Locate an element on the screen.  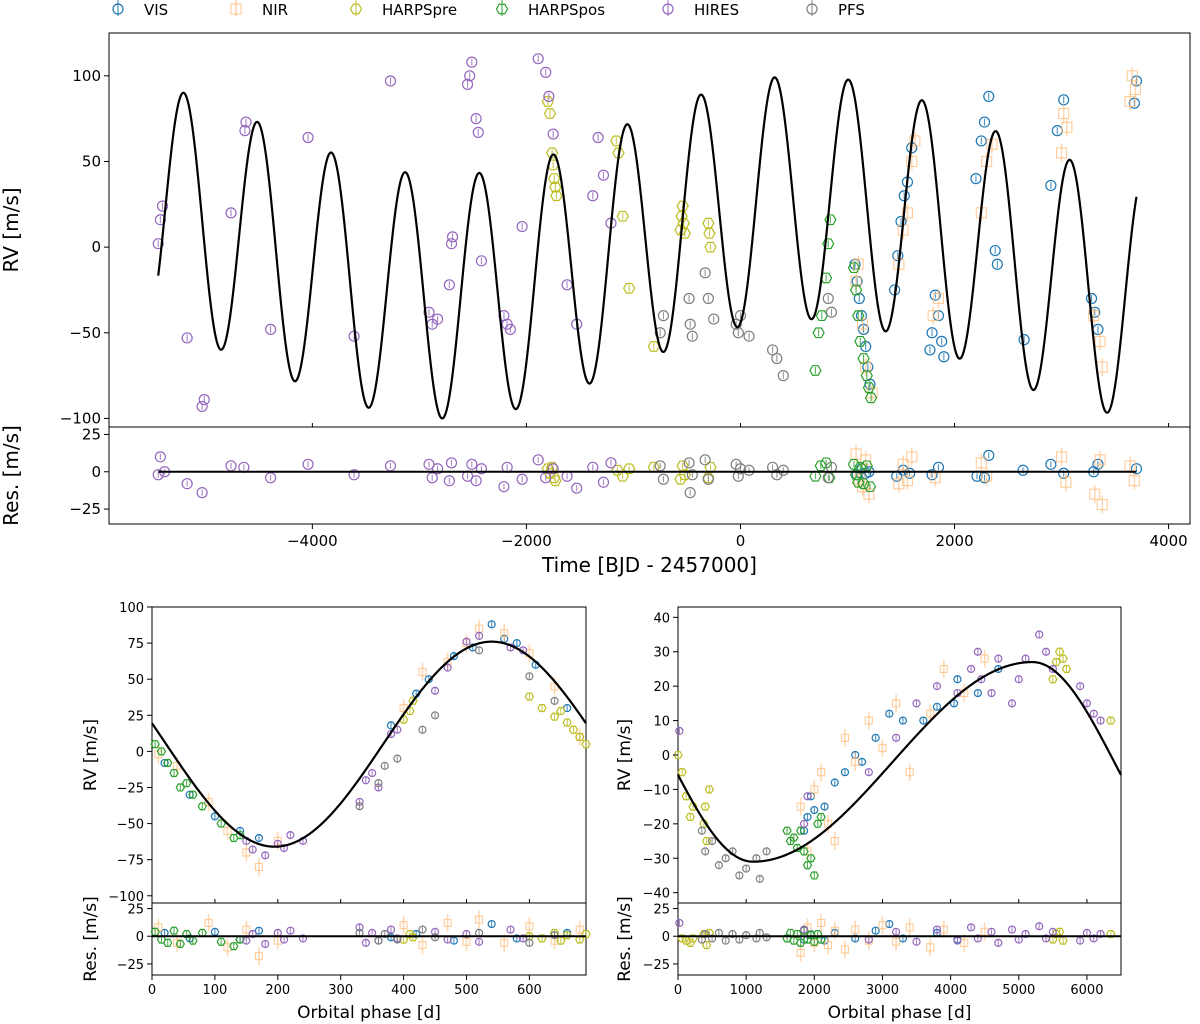
time-series-ytick-label: 100 is located at coordinates (86, 76).